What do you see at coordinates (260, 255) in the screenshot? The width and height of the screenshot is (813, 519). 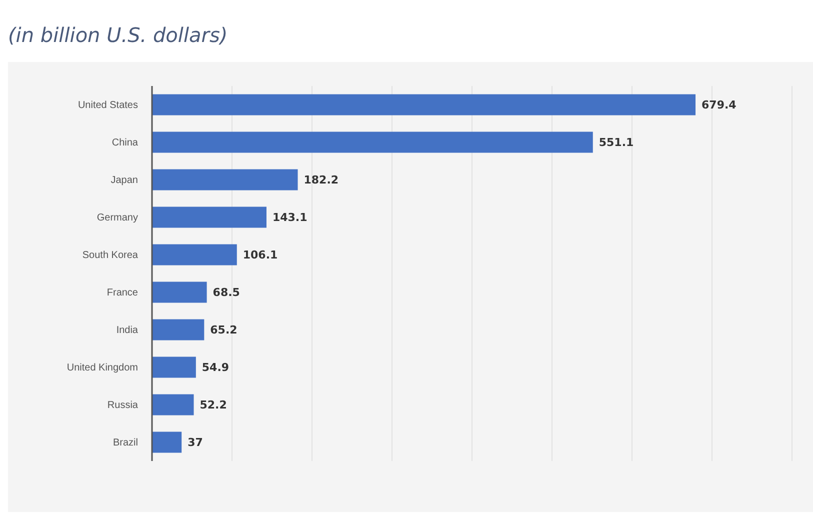 I see `data-label: 106.1` at bounding box center [260, 255].